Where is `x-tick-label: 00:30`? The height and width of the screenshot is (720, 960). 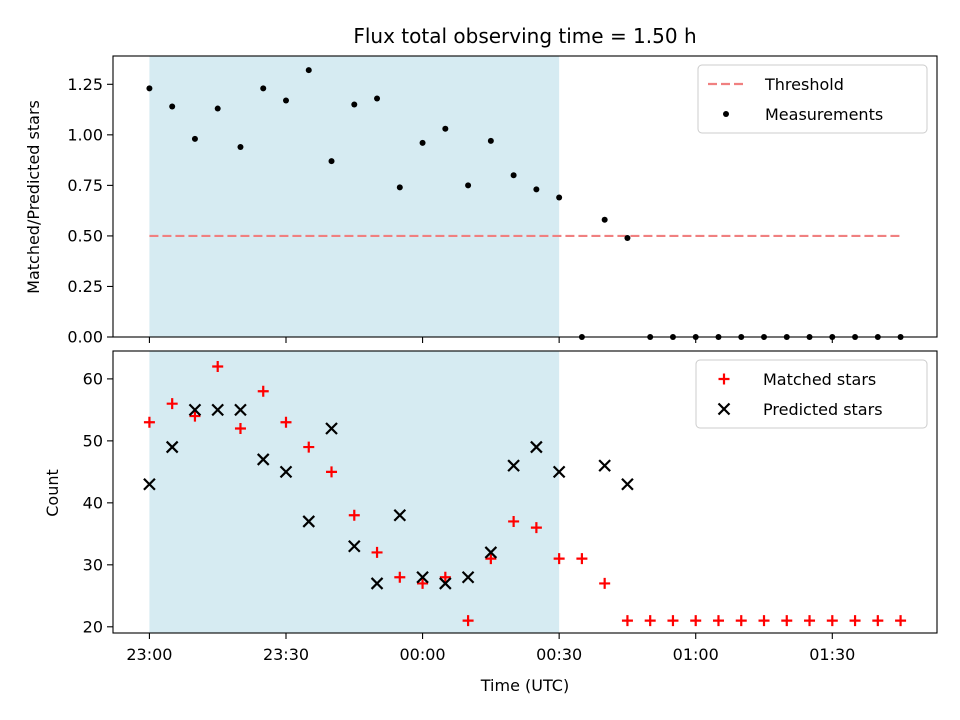
x-tick-label: 00:30 is located at coordinates (559, 654).